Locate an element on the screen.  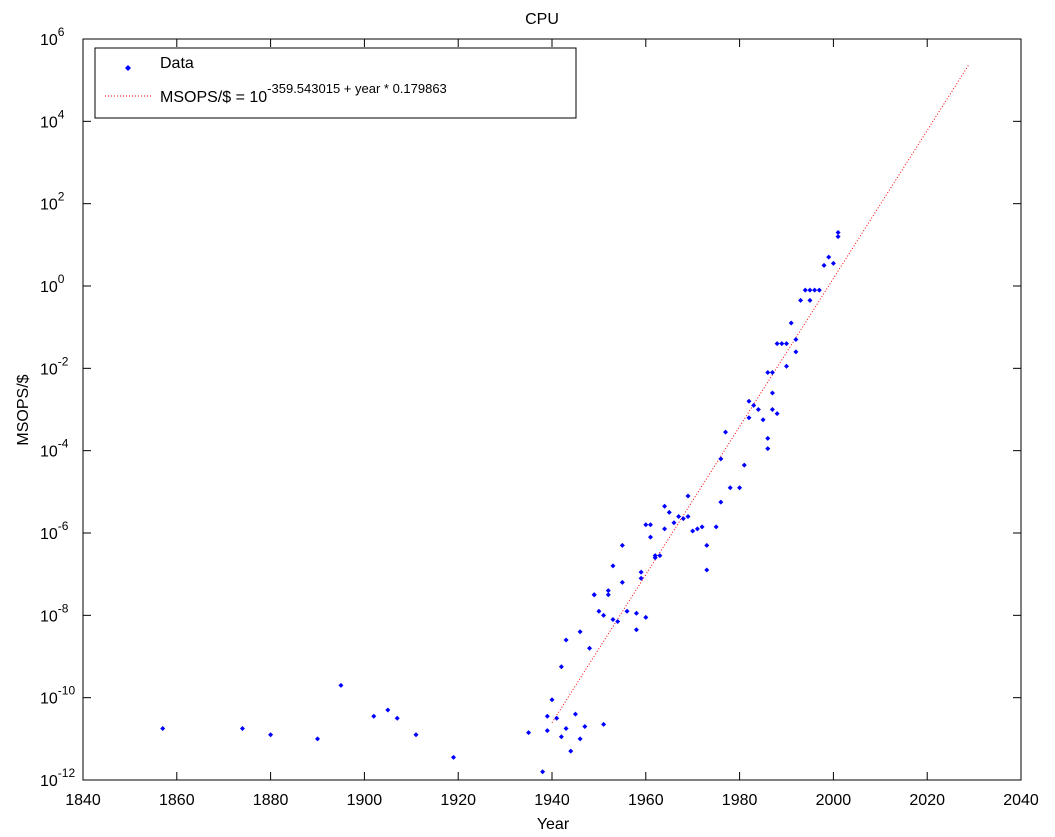
x-tick-label: 2000 is located at coordinates (834, 800).